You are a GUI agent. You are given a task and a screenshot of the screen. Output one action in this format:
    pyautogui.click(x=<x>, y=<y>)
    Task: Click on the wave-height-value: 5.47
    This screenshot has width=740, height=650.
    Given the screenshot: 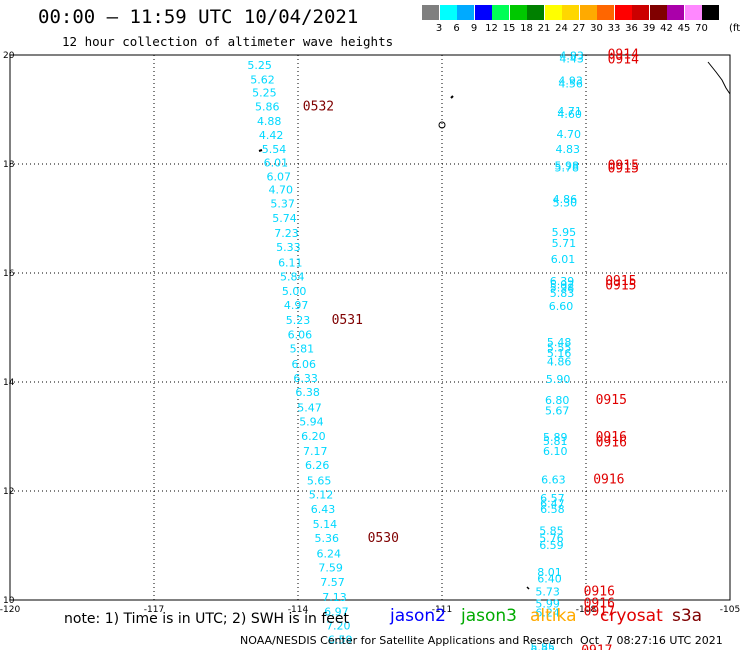 What is the action you would take?
    pyautogui.click(x=309, y=407)
    